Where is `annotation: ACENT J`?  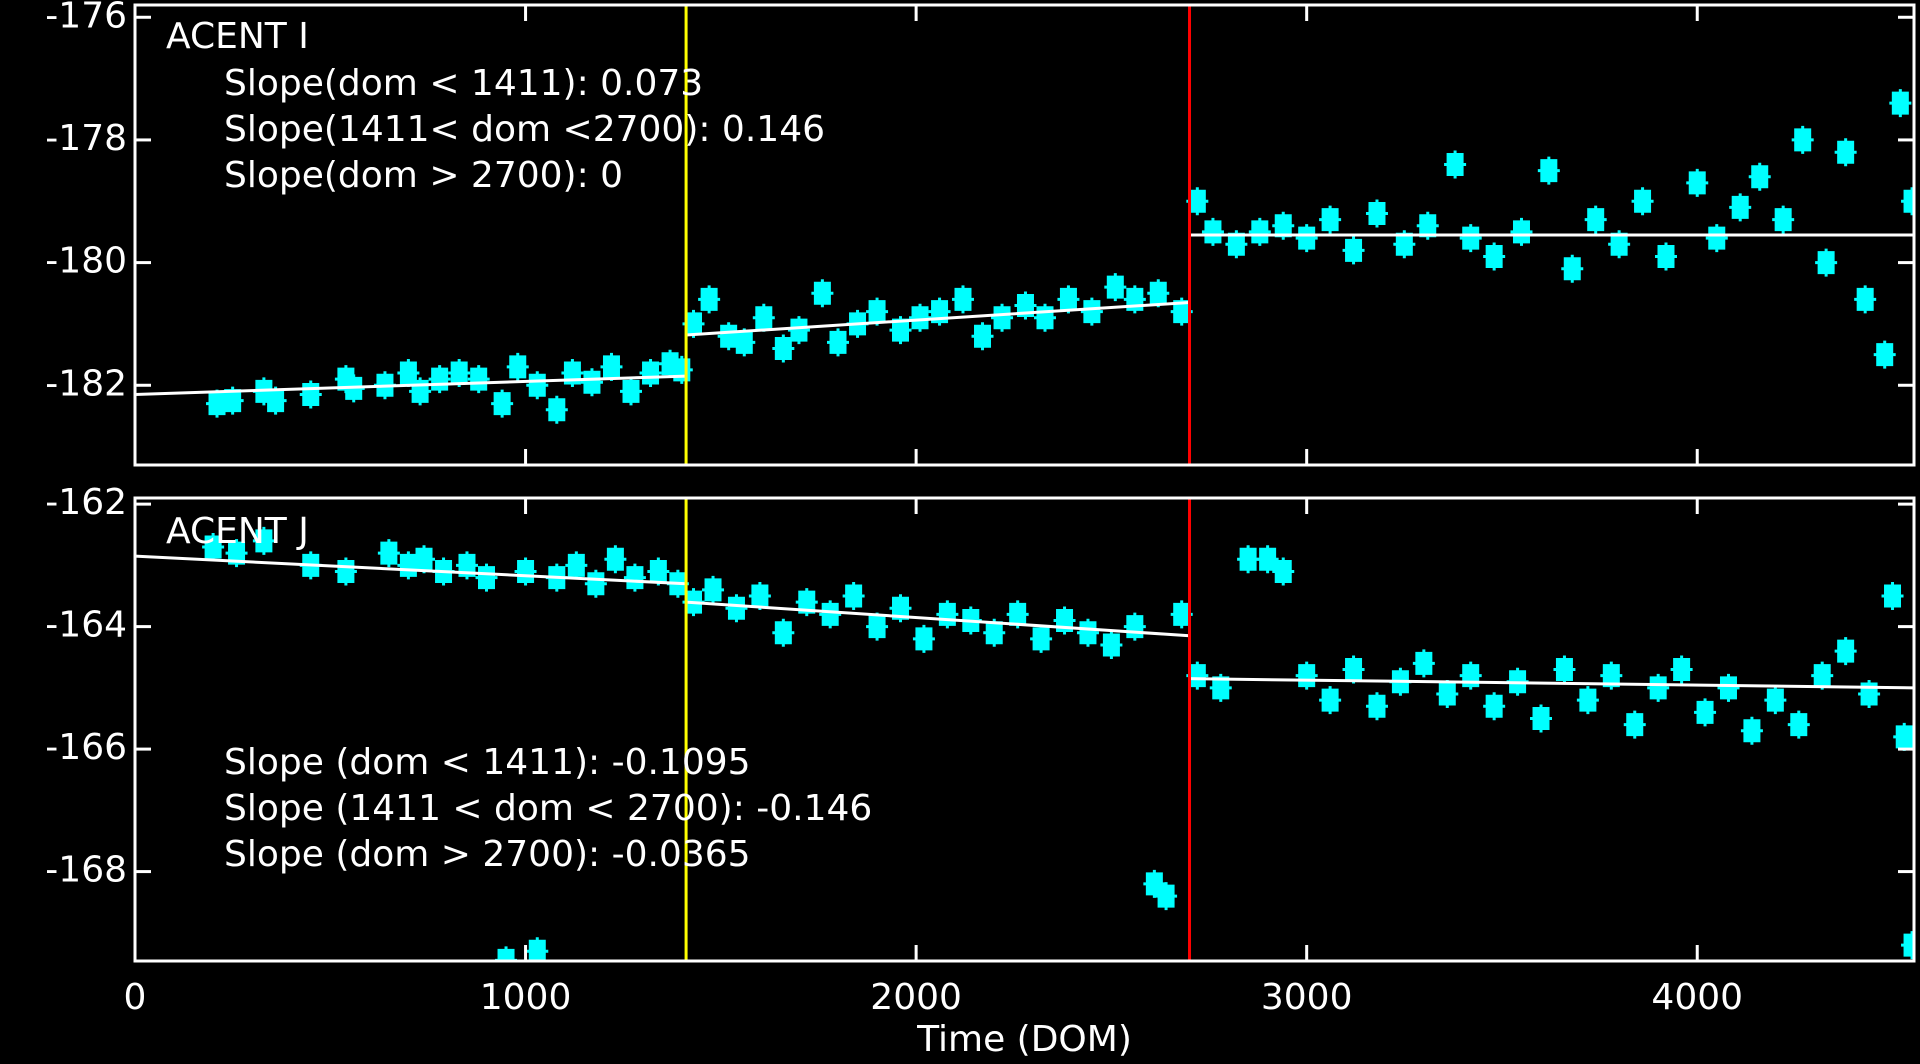
annotation: ACENT J is located at coordinates (237, 531).